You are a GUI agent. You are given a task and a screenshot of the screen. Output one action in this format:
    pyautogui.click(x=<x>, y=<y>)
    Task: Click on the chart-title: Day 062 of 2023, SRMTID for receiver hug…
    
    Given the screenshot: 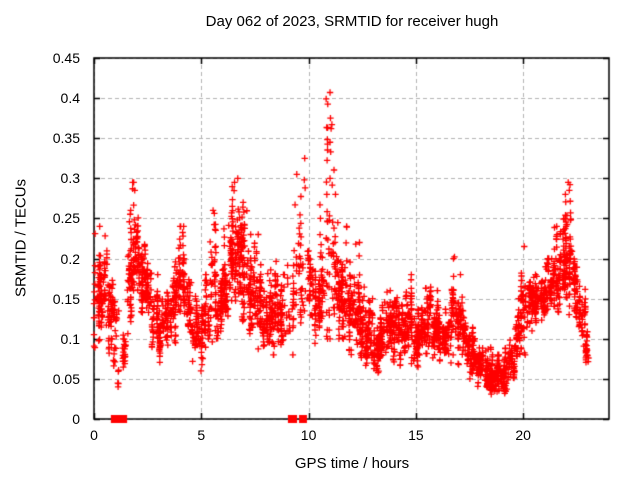 What is the action you would take?
    pyautogui.click(x=352, y=21)
    